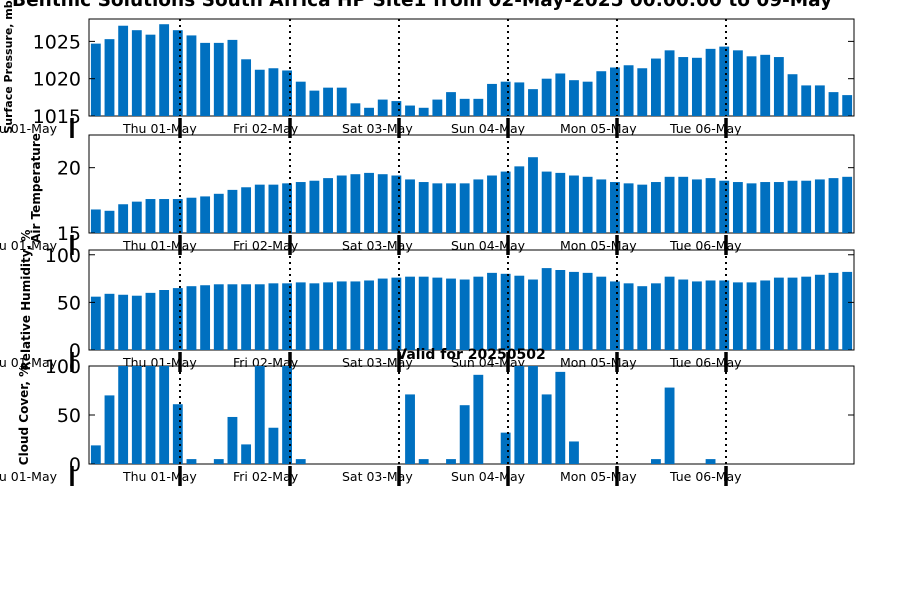 Image resolution: width=900 pixels, height=600 pixels. Describe the element at coordinates (36, 188) in the screenshot. I see `y-axis-label: Air Temperature` at that location.